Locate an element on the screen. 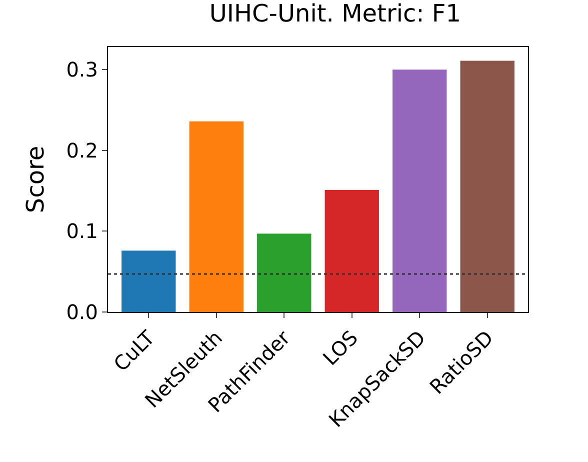 This screenshot has width=588, height=462. y-axis-title: Score is located at coordinates (35, 180).